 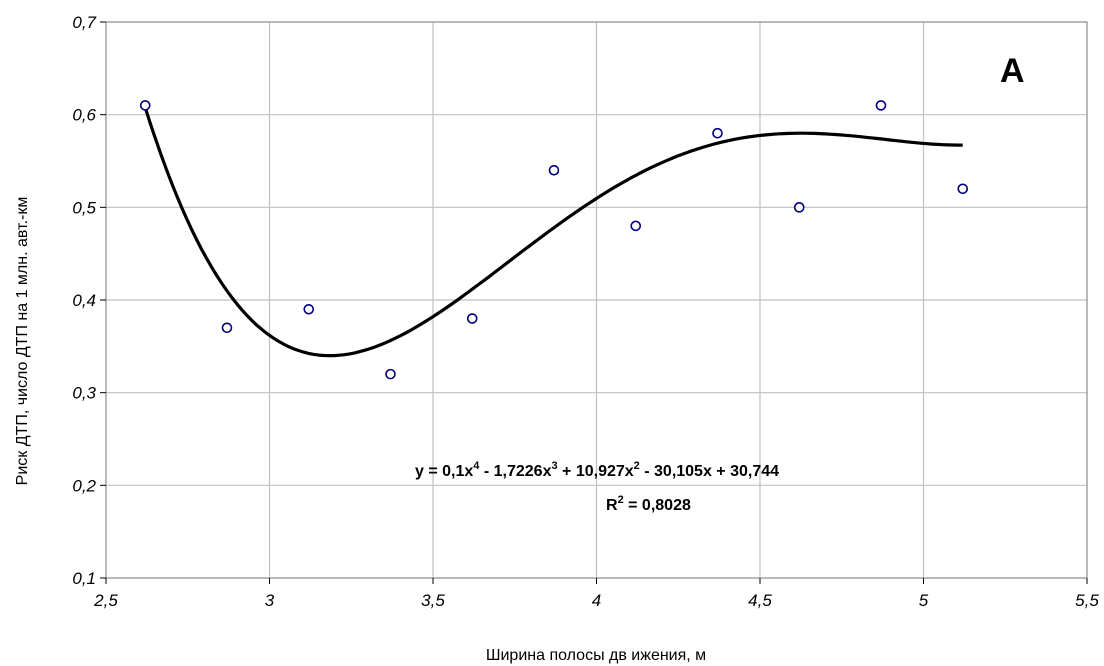 What do you see at coordinates (760, 600) in the screenshot?
I see `x-tick-label: 4,5` at bounding box center [760, 600].